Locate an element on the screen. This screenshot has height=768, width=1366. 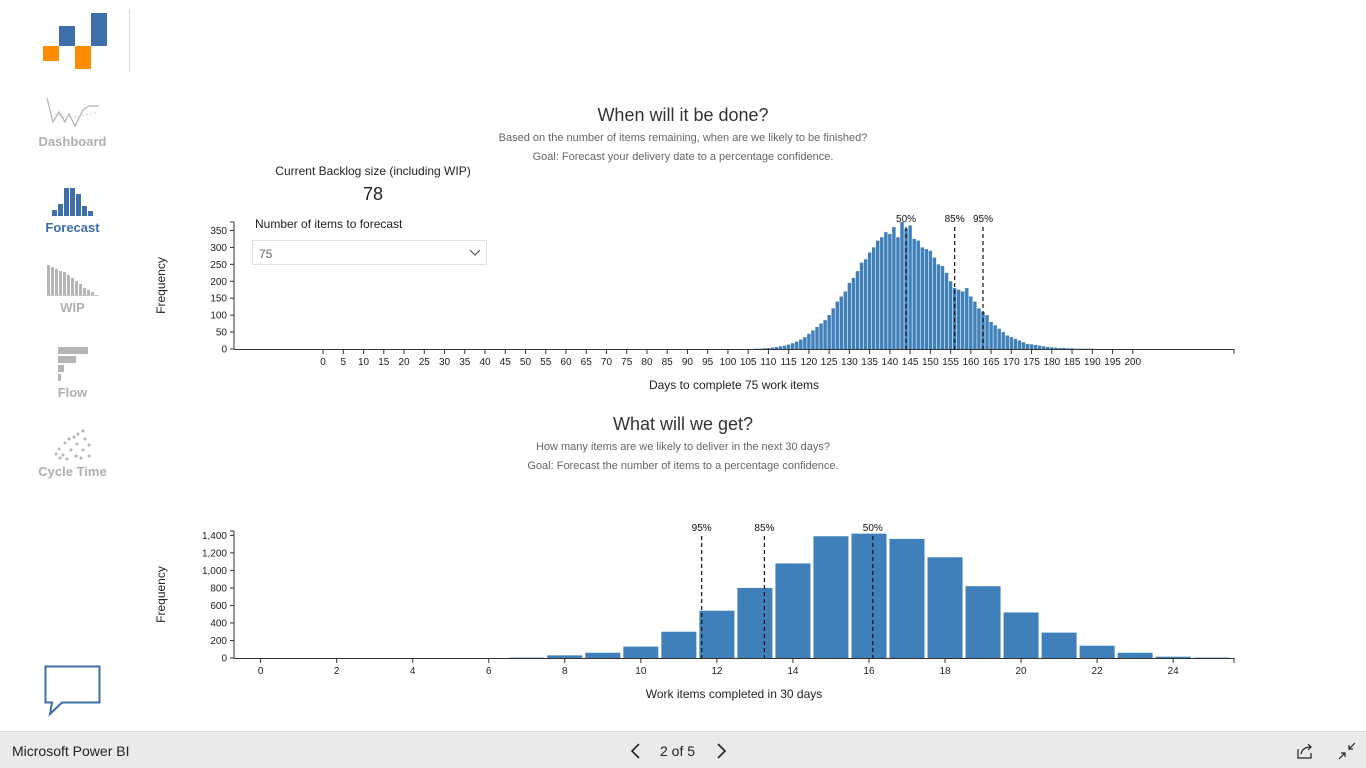
chart2-y-tick-label: 1,000 is located at coordinates (214, 571).